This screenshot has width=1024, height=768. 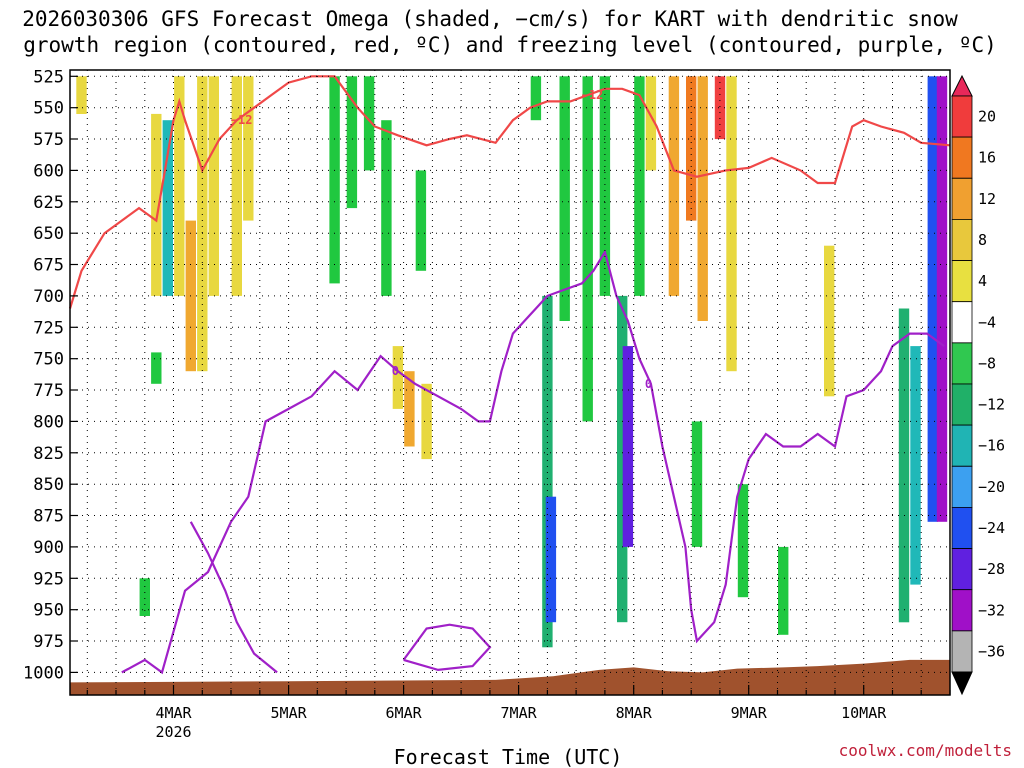 I want to click on colorbar-label-11: −28, so click(x=991, y=569).